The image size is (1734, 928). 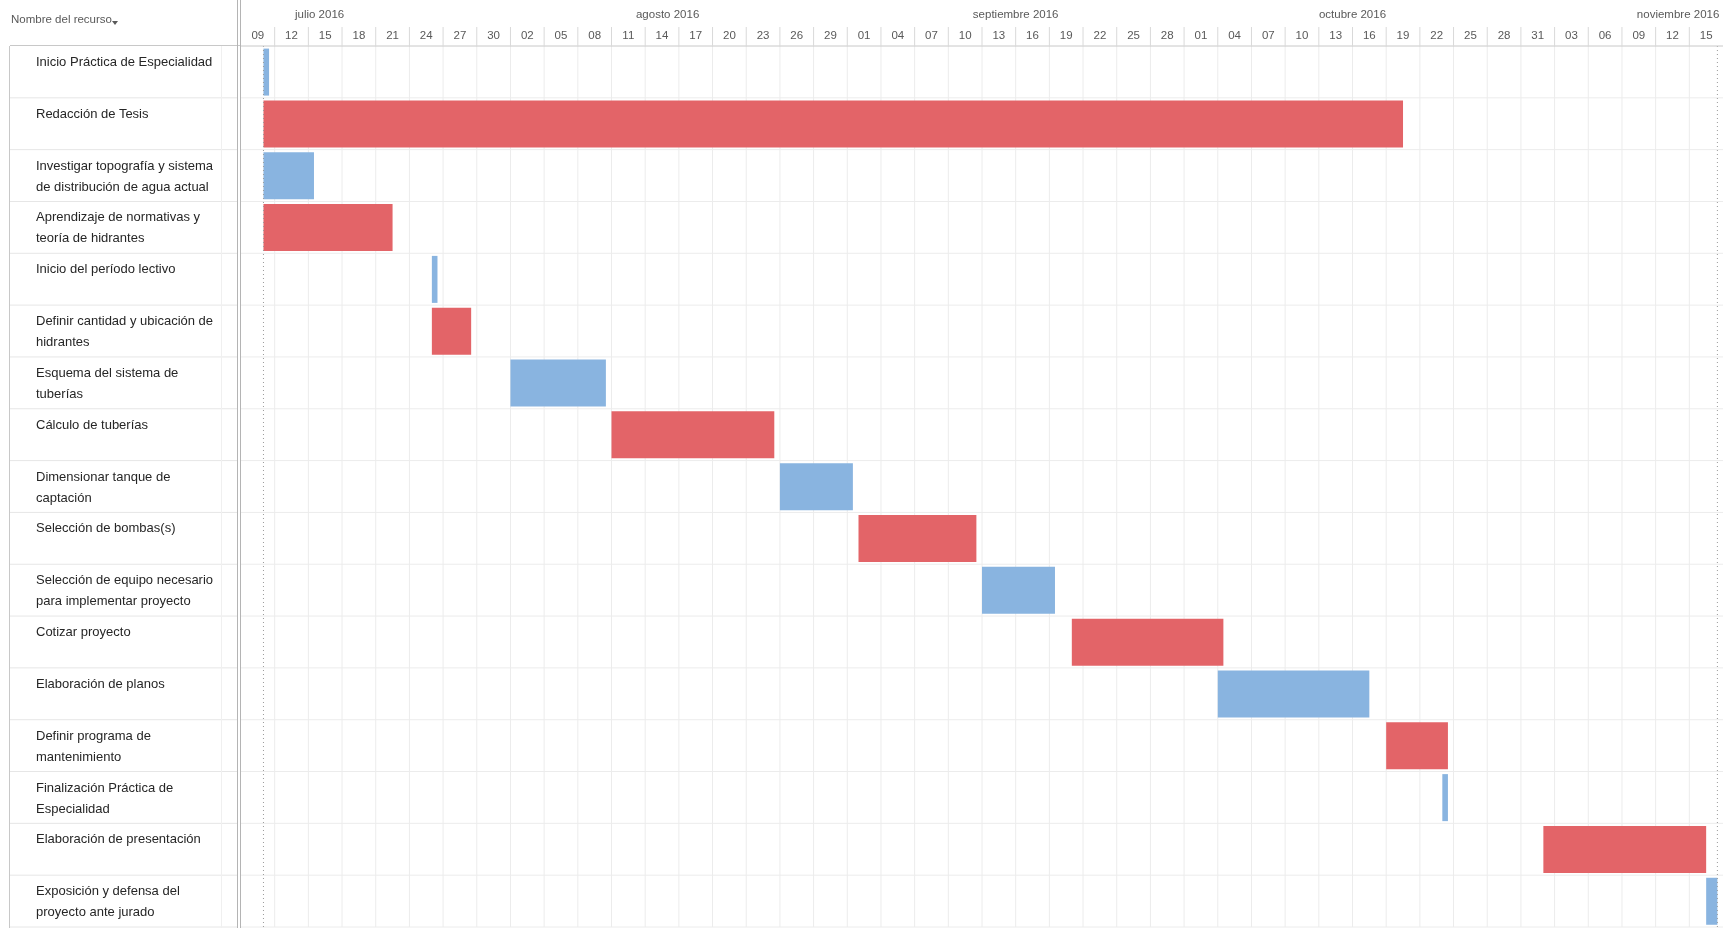 I want to click on x-tick-label: 14, so click(x=662, y=35).